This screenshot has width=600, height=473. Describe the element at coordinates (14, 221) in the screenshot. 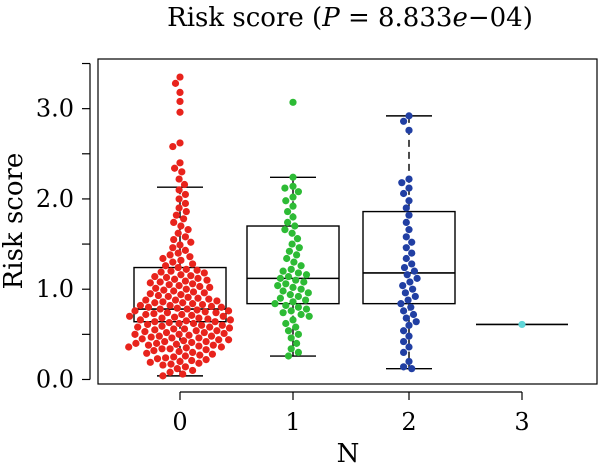

I see `y-axis-label: Risk score` at that location.